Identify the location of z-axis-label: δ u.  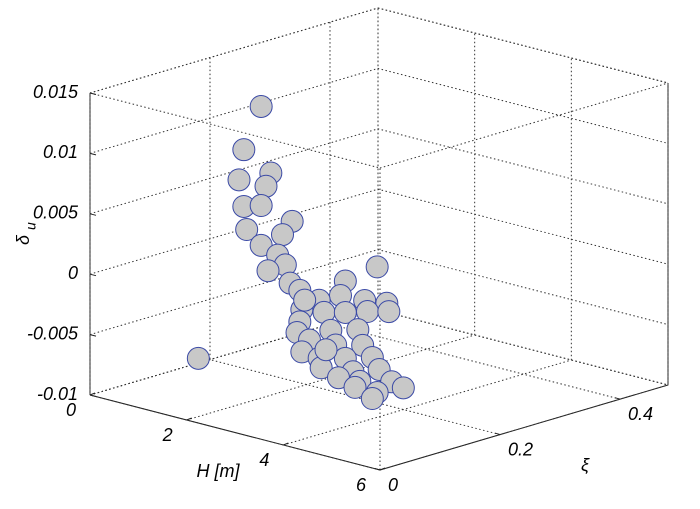
(26, 233).